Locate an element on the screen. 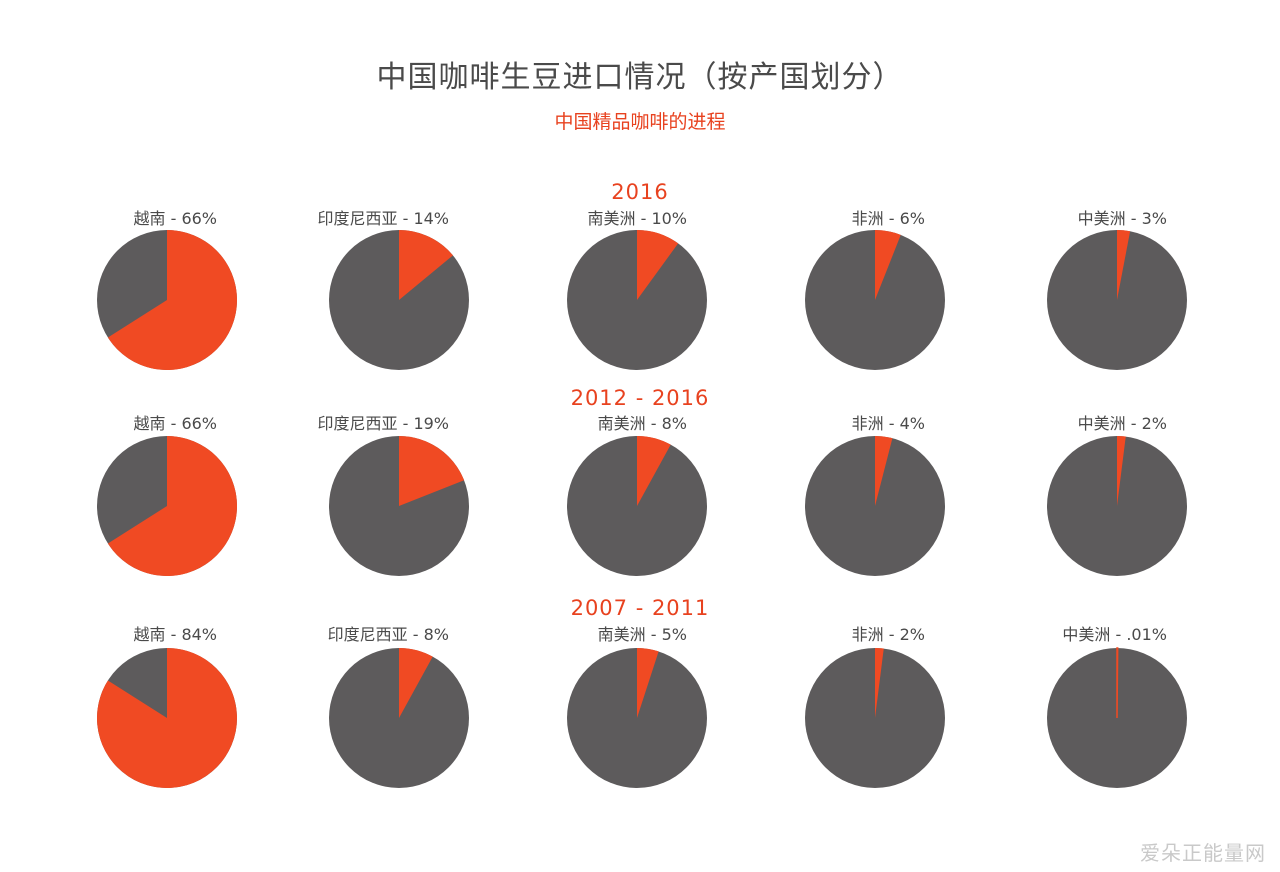  country-name-r2-c0: 越南 is located at coordinates (151, 634).